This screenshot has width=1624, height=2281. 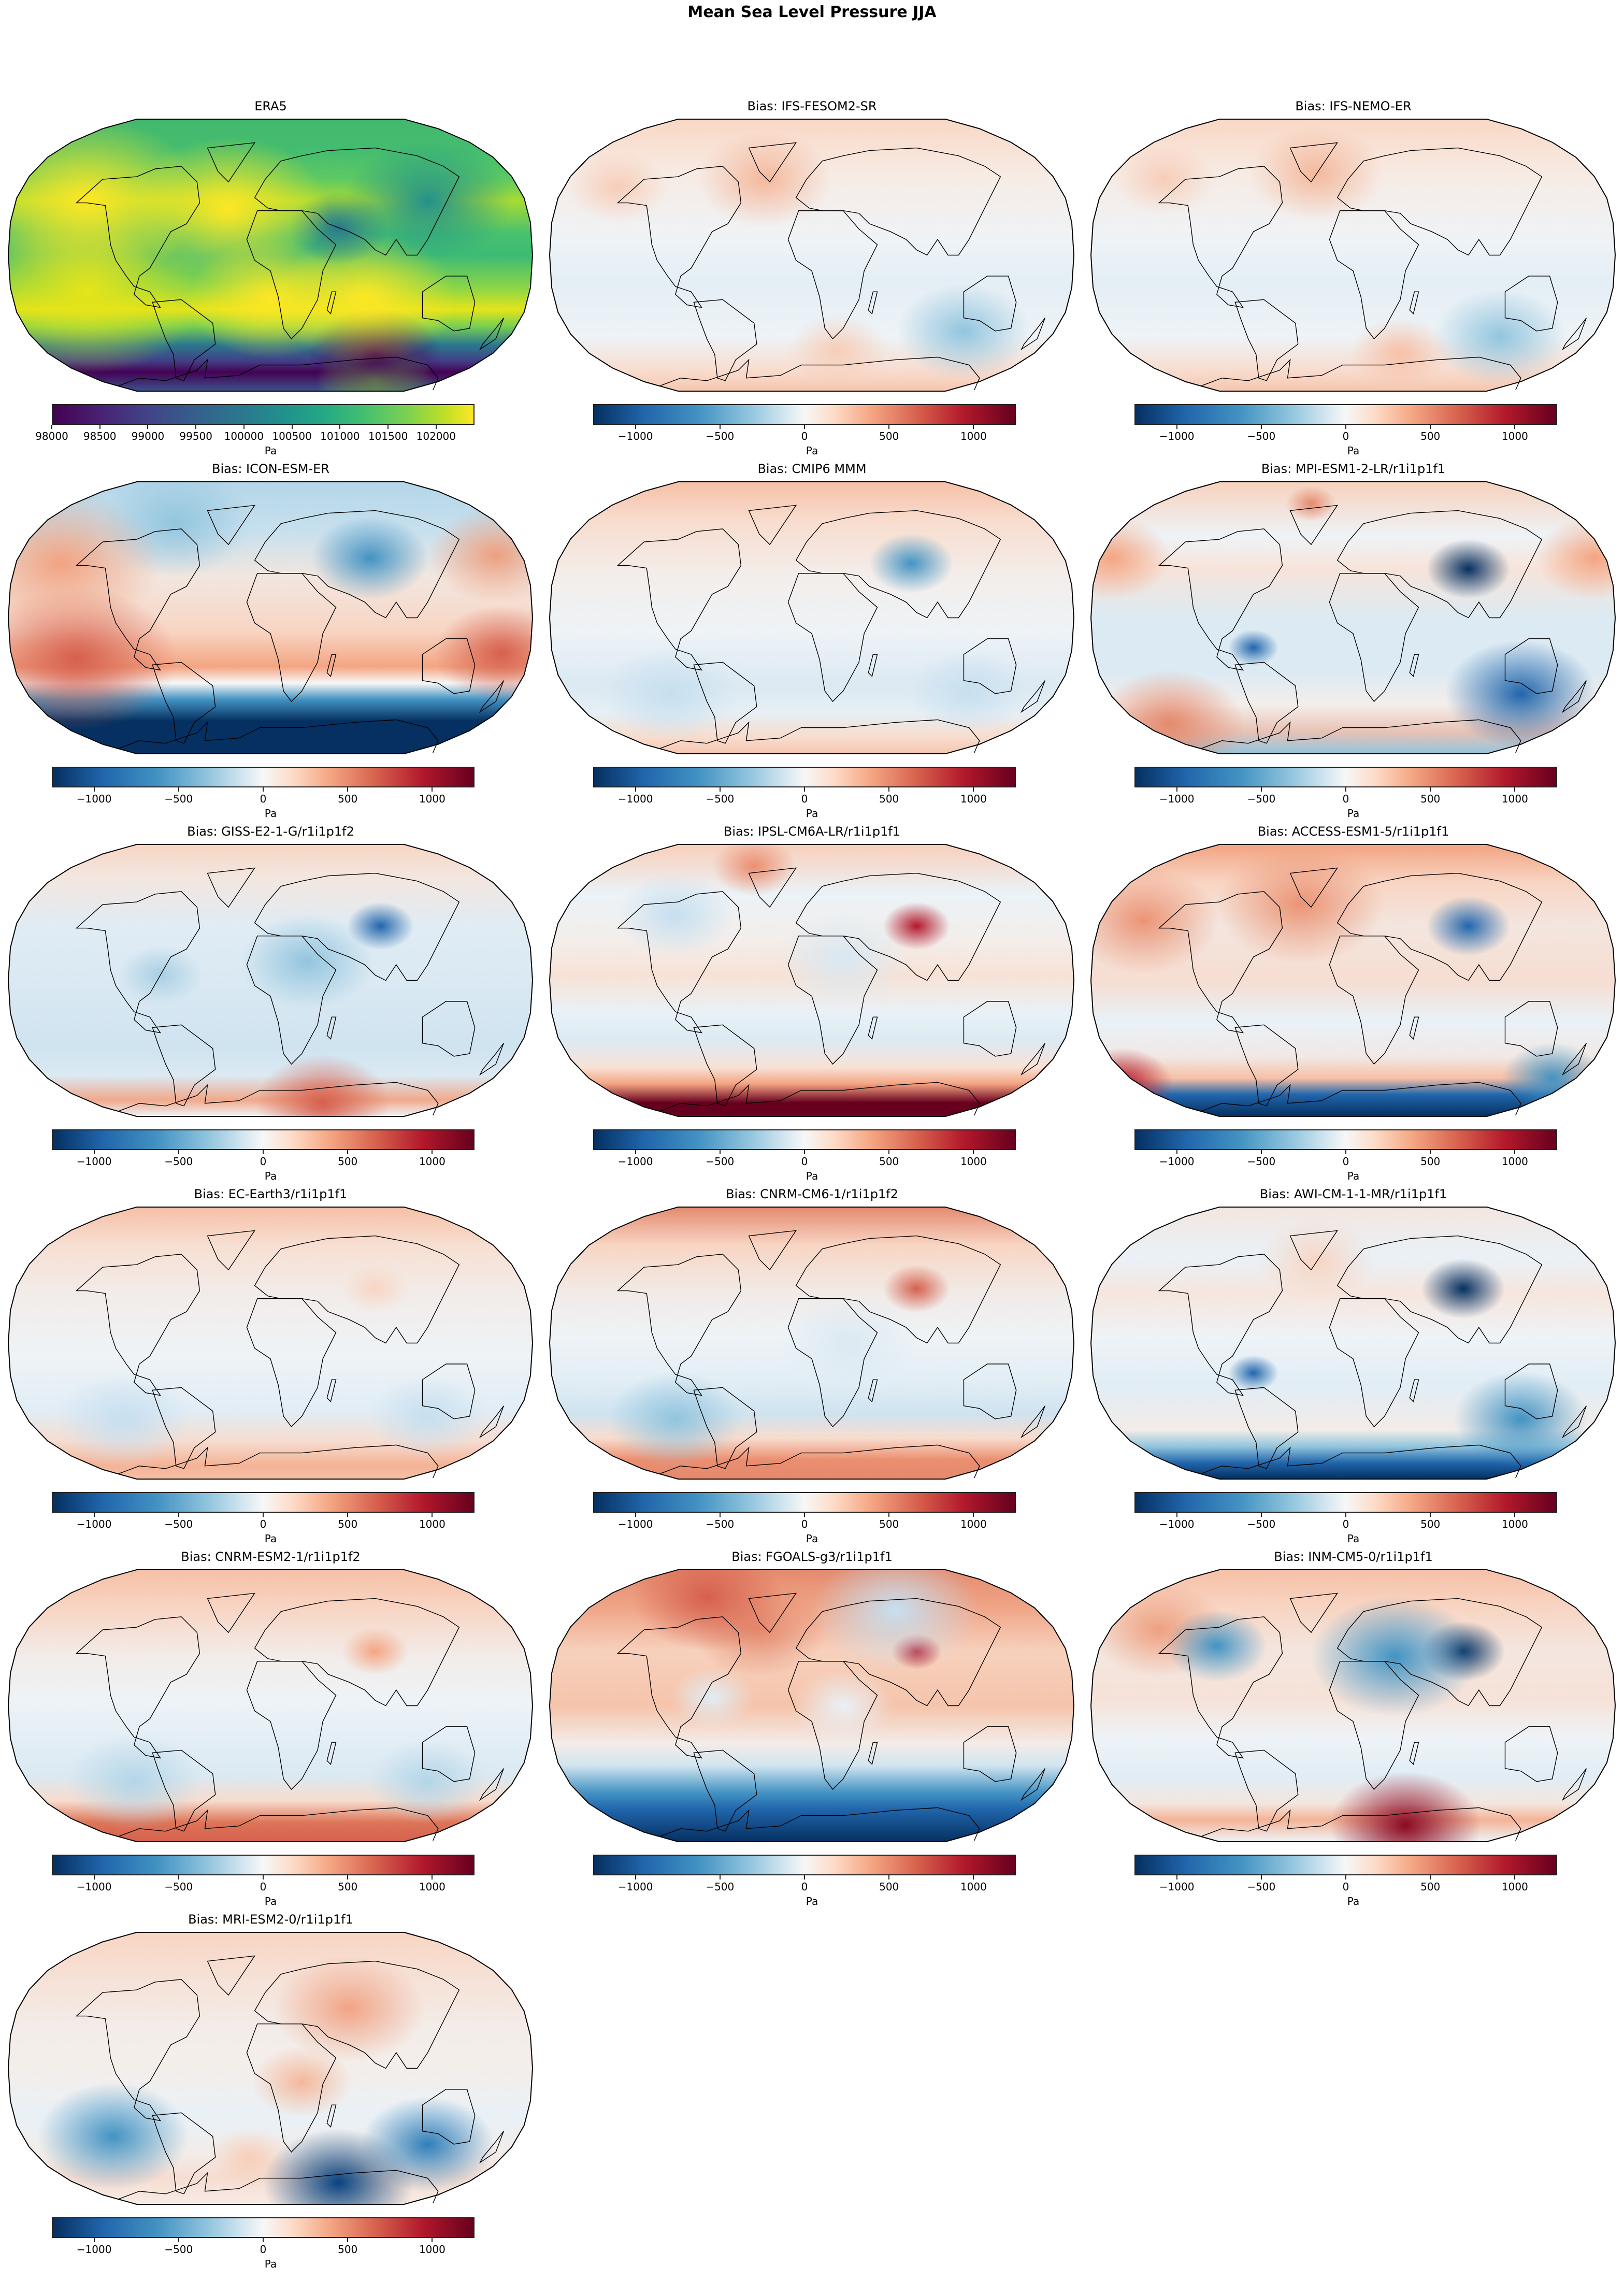 What do you see at coordinates (270, 106) in the screenshot?
I see `panel-title: ERA5` at bounding box center [270, 106].